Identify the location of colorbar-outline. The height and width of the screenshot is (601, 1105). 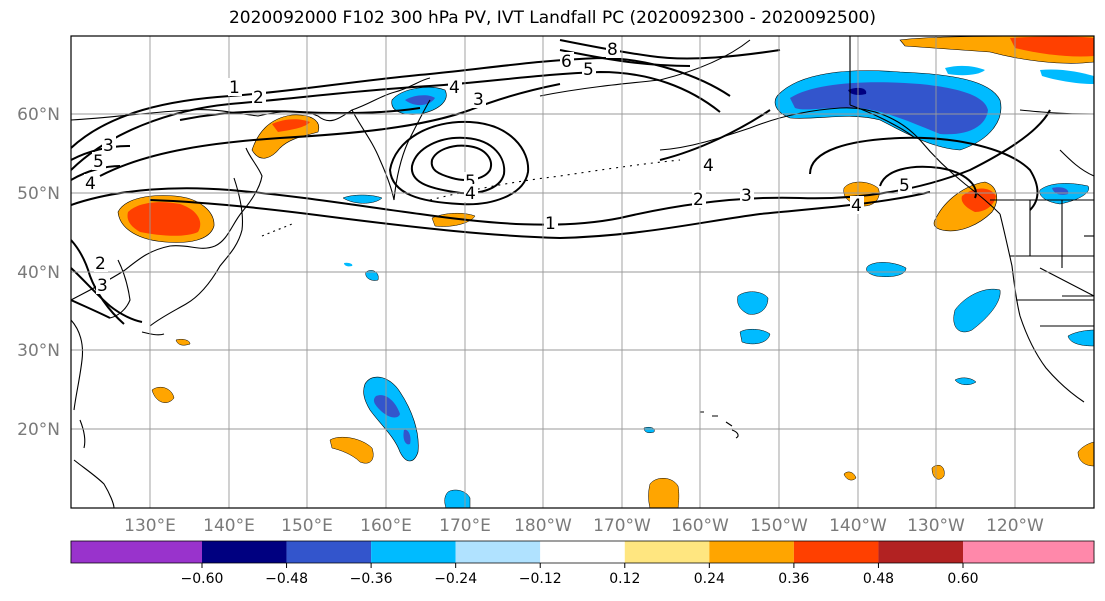
(582, 552).